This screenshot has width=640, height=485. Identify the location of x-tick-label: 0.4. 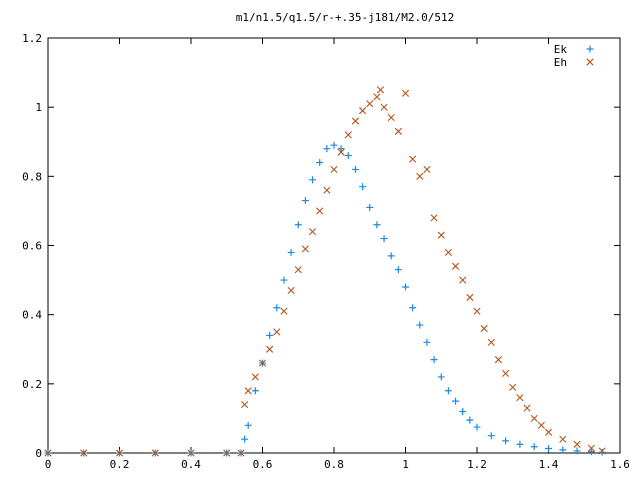
(191, 464).